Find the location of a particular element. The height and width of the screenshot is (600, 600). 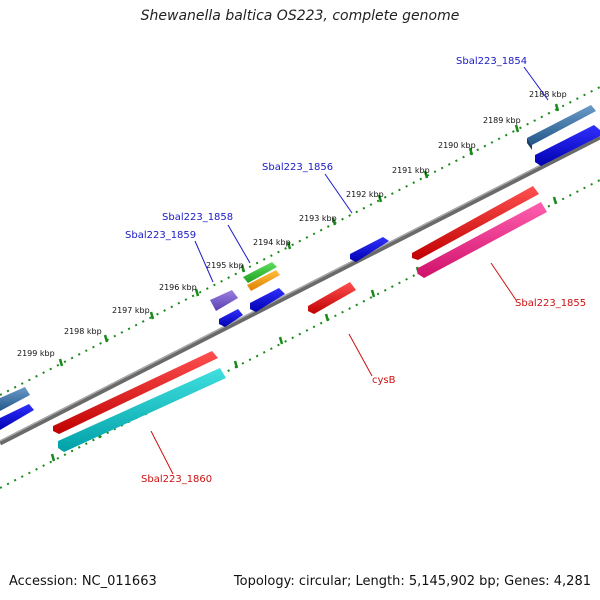

kbp-label: 2190 kbp is located at coordinates (457, 145).